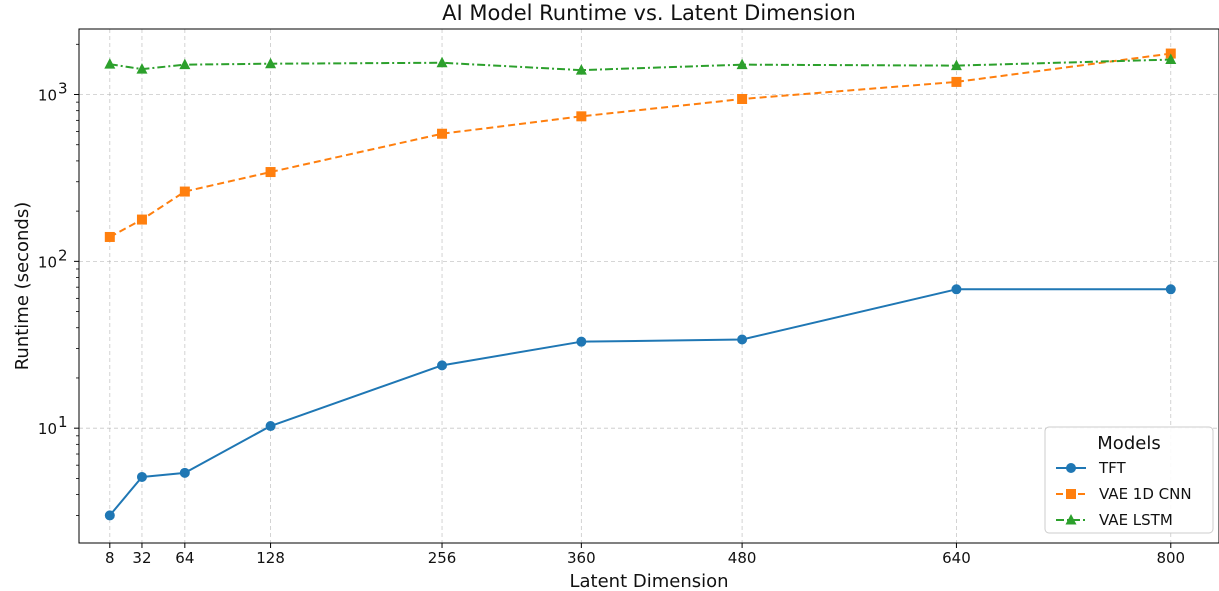 The width and height of the screenshot is (1219, 591). I want to click on legend-label: VAE LSTM, so click(1136, 520).